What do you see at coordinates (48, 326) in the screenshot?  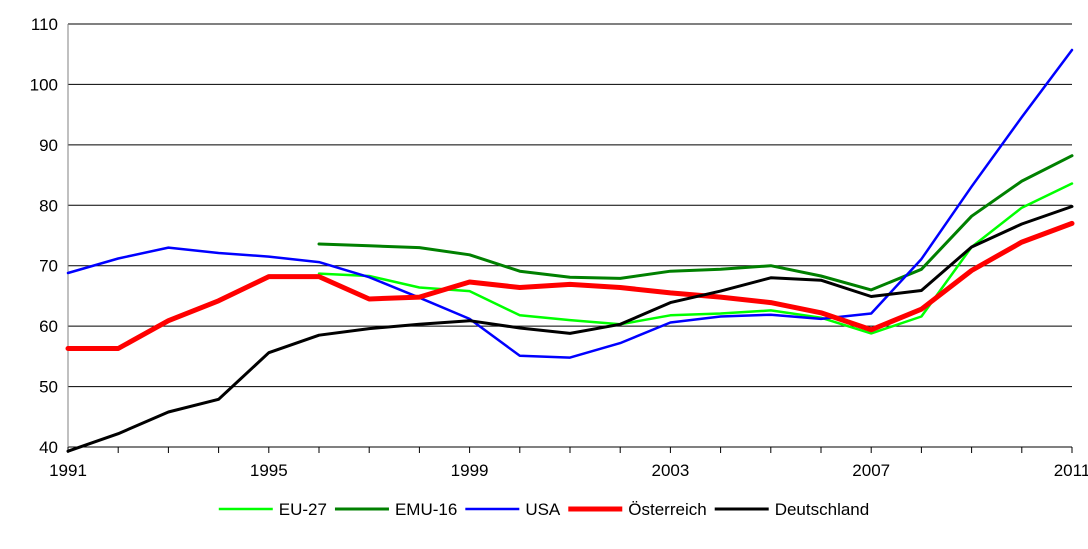 I see `y-tick-label: 60` at bounding box center [48, 326].